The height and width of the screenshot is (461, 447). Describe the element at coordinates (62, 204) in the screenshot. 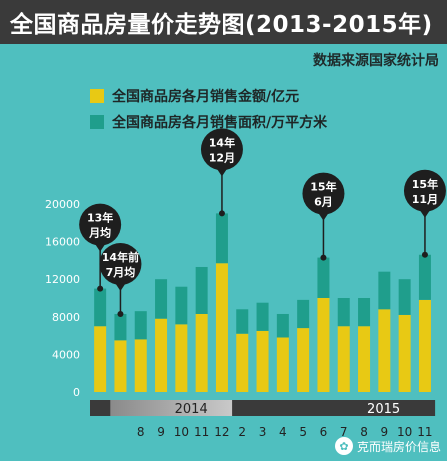

I see `y-tick-label: 20000` at that location.